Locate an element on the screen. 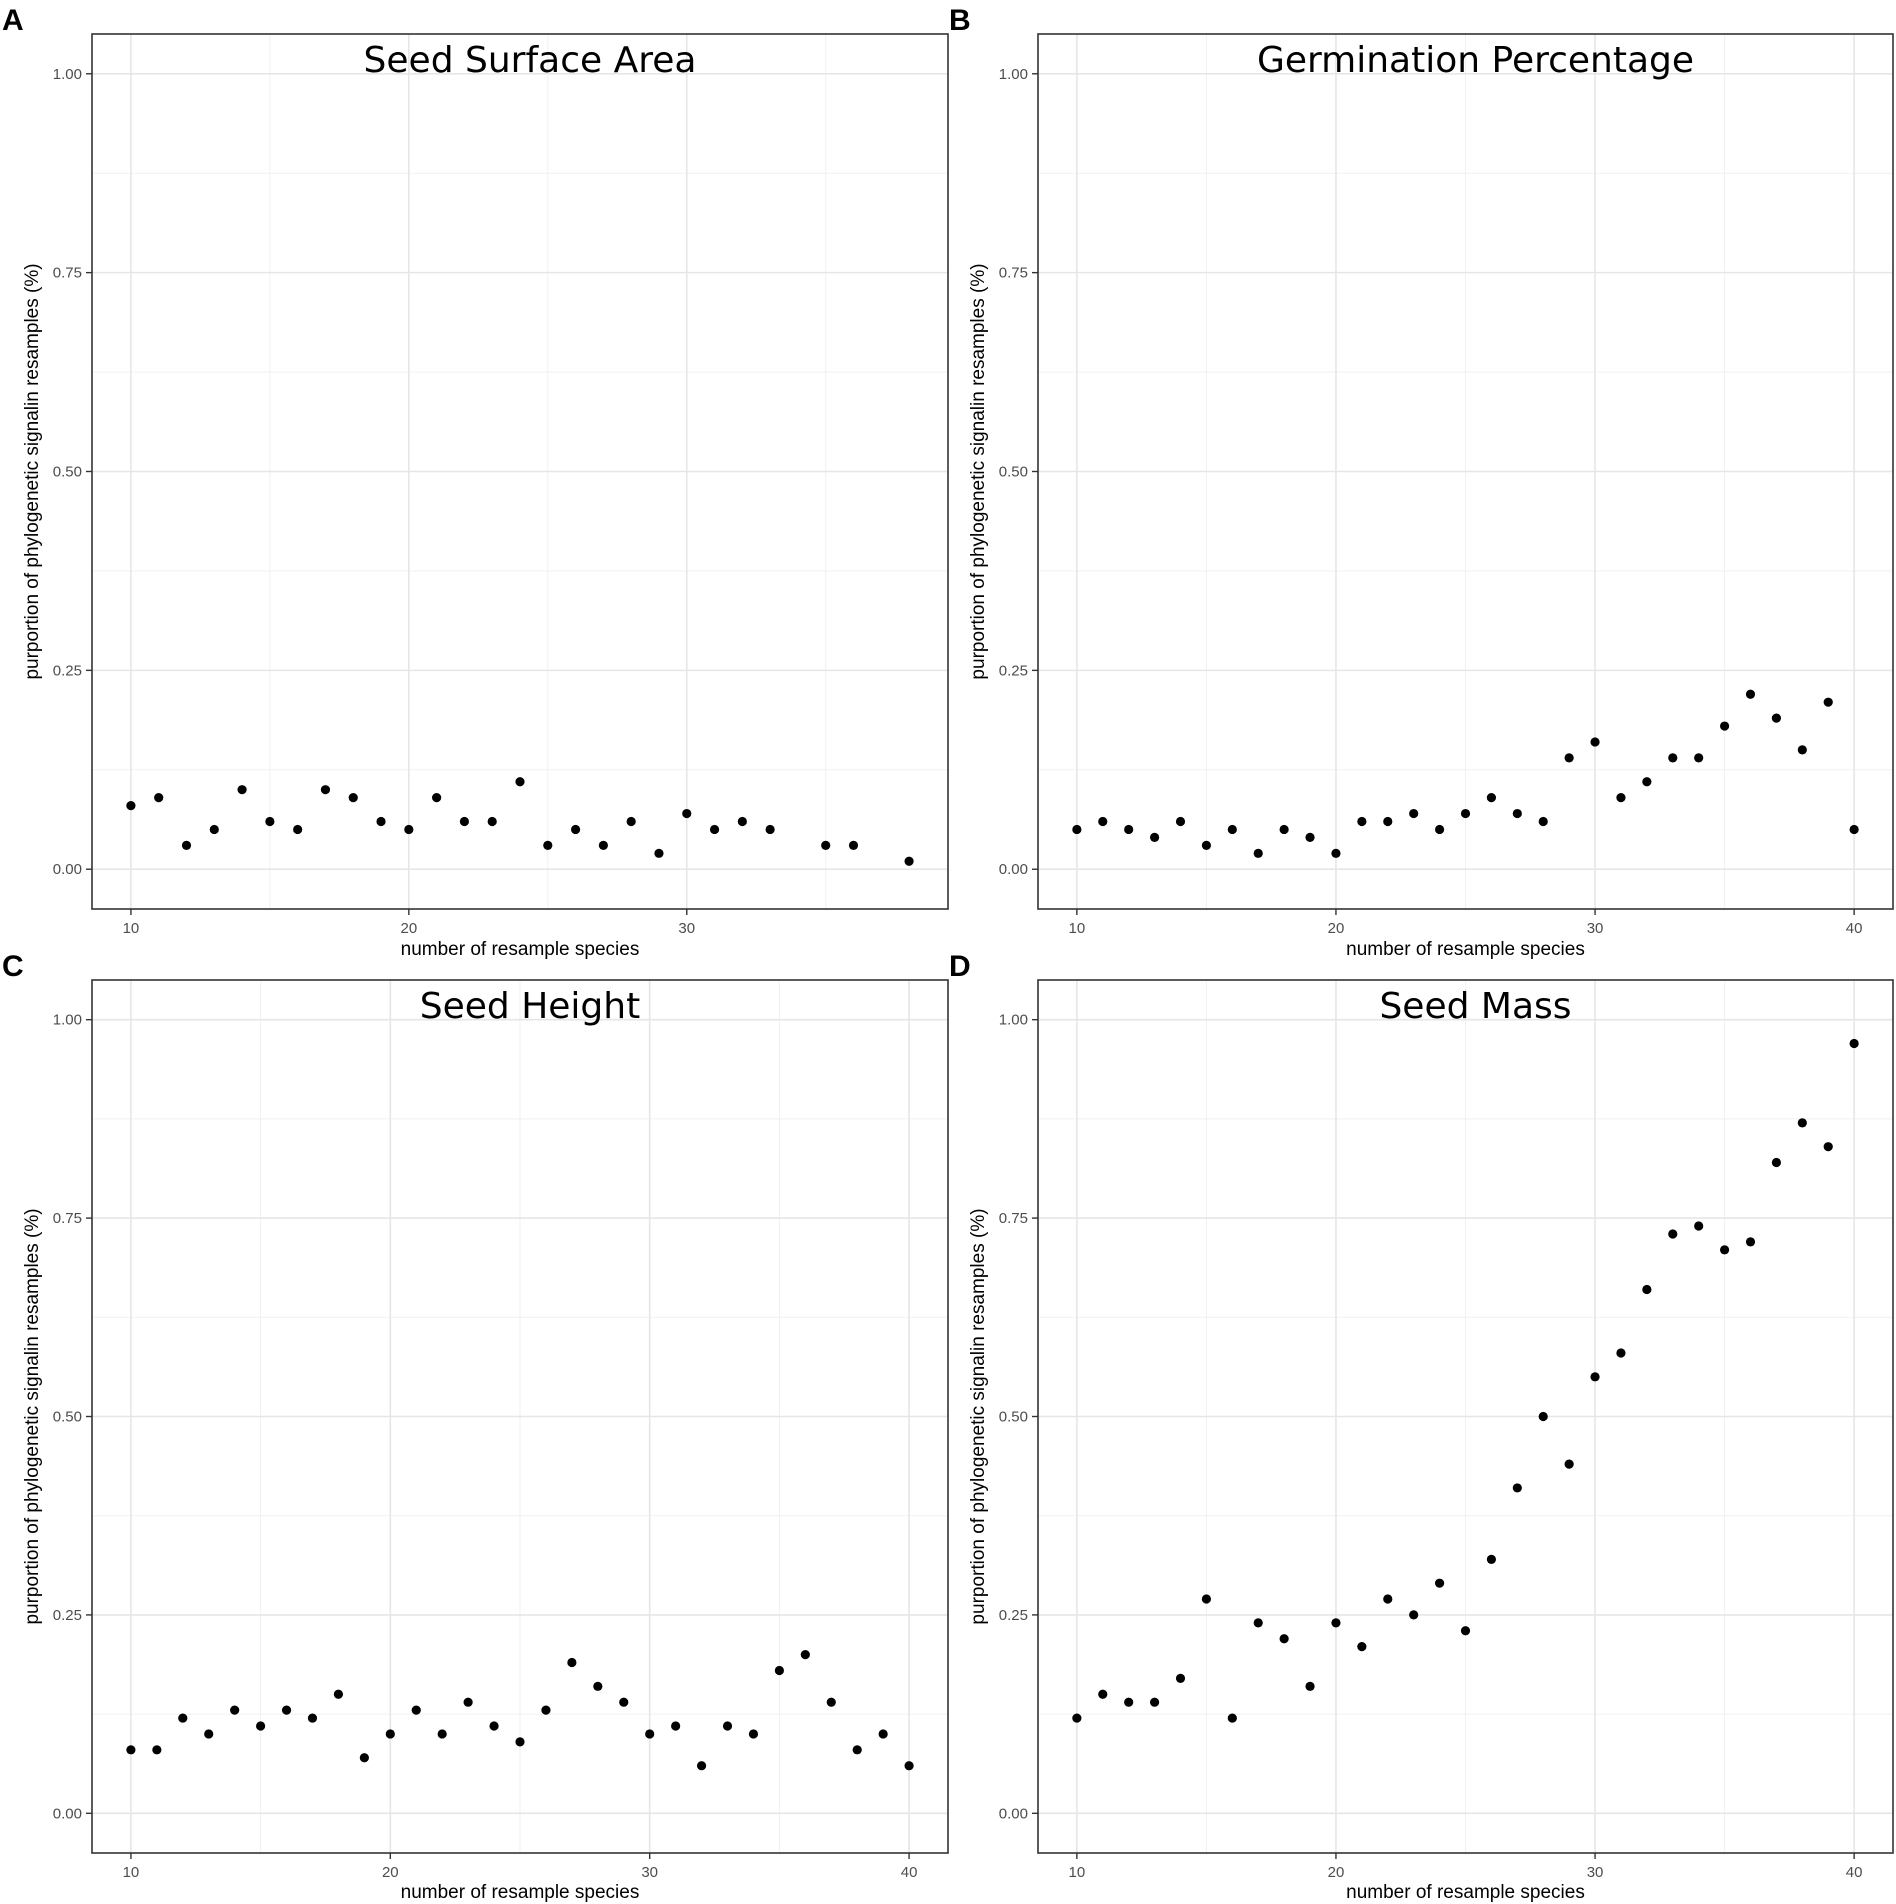  panel-title: Germination Percentage is located at coordinates (1475, 60).